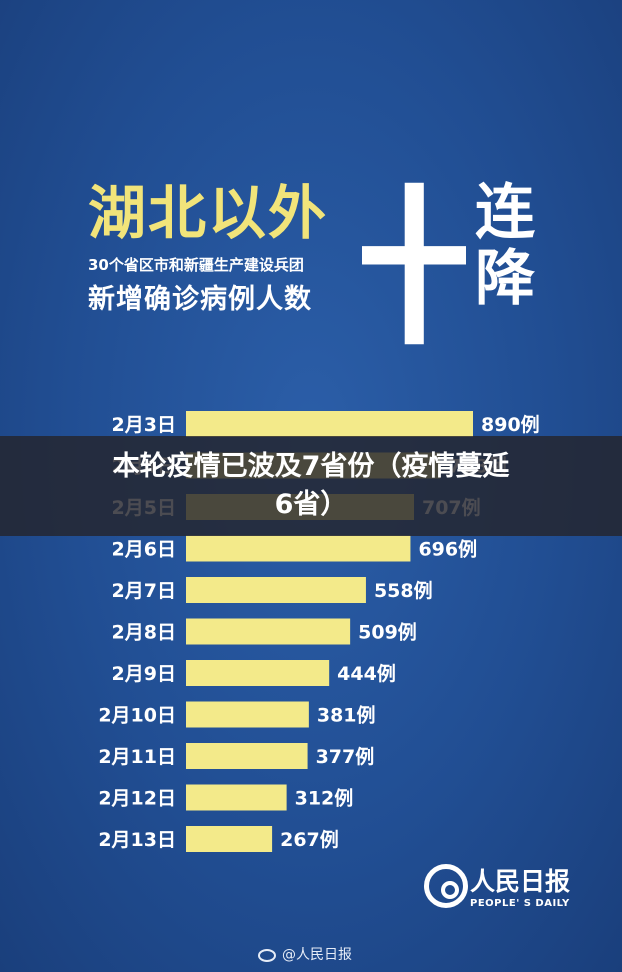  Describe the element at coordinates (346, 715) in the screenshot. I see `value-label: 381例` at that location.